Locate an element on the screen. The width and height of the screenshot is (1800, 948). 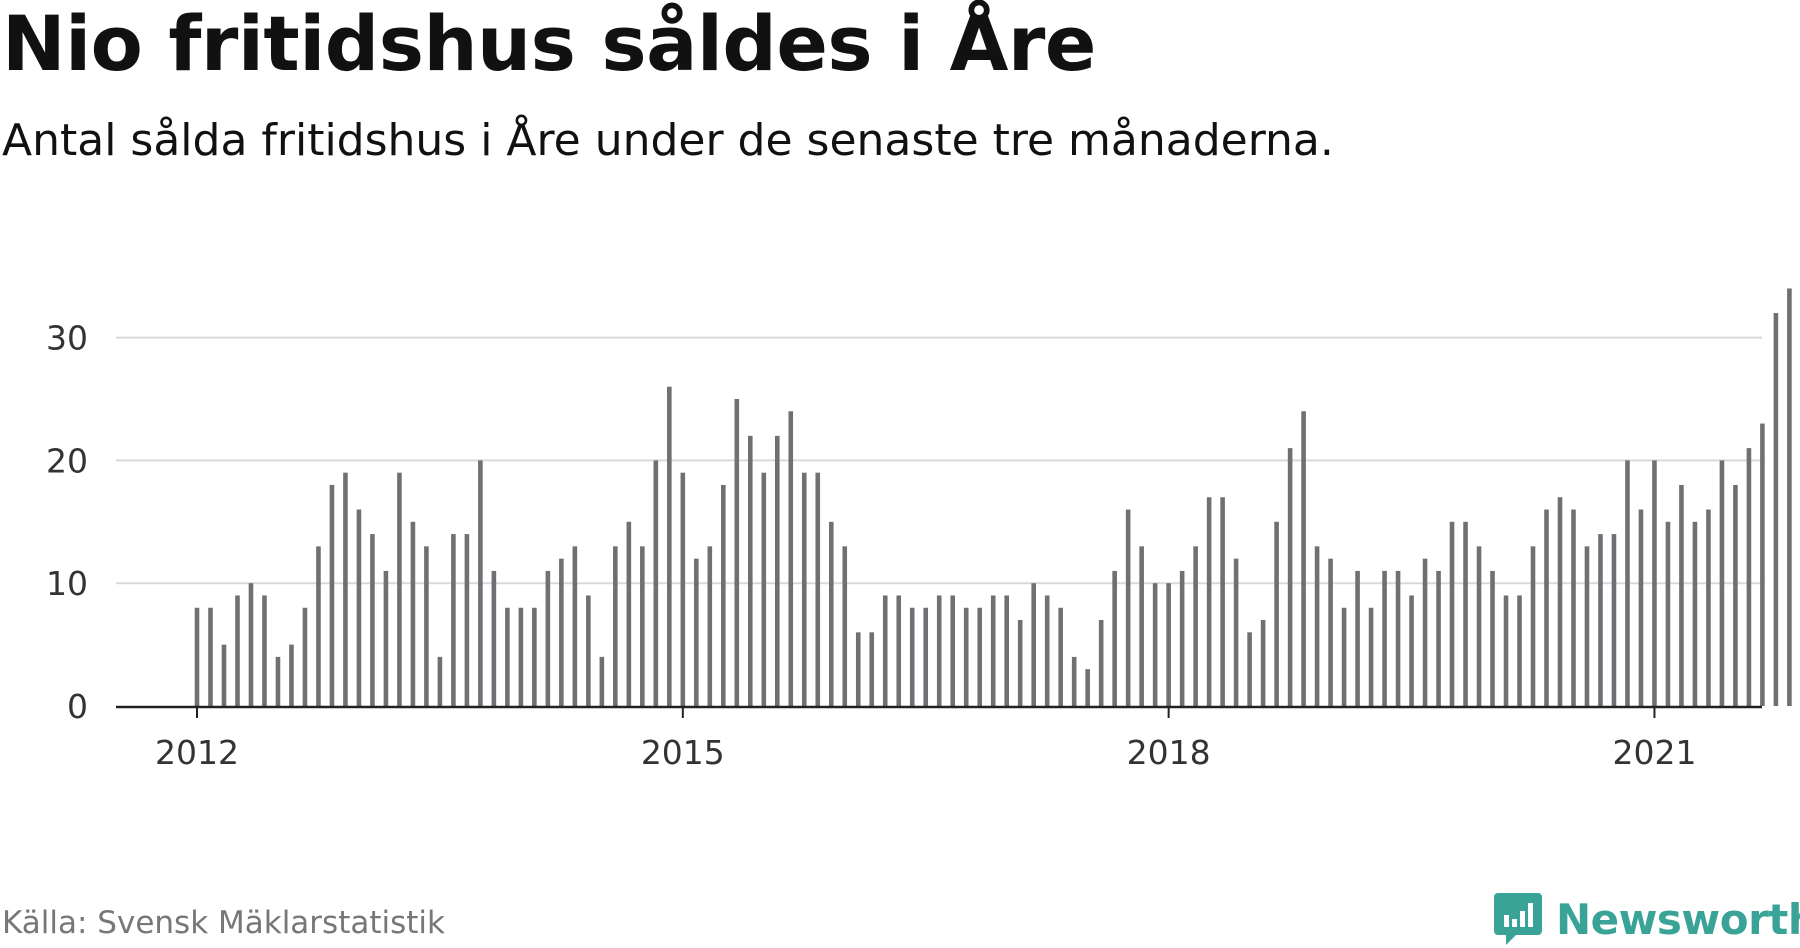
brand-logo: Newsworthy is located at coordinates (1647, 919).